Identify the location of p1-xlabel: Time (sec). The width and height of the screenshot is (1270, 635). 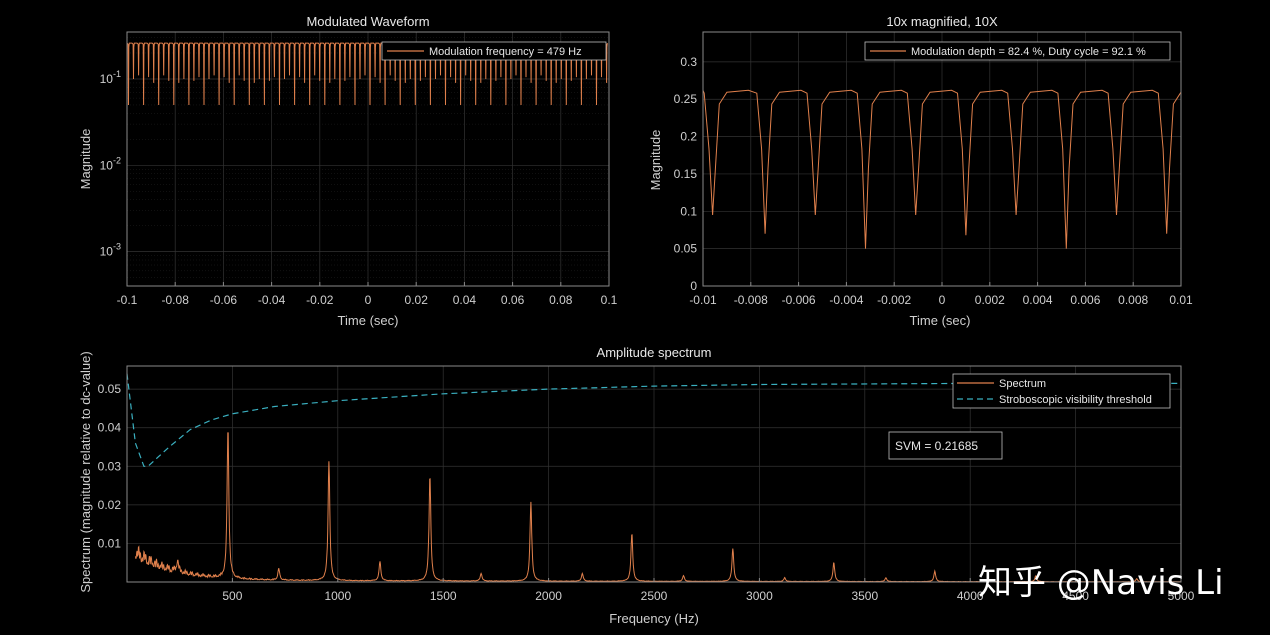
(368, 320).